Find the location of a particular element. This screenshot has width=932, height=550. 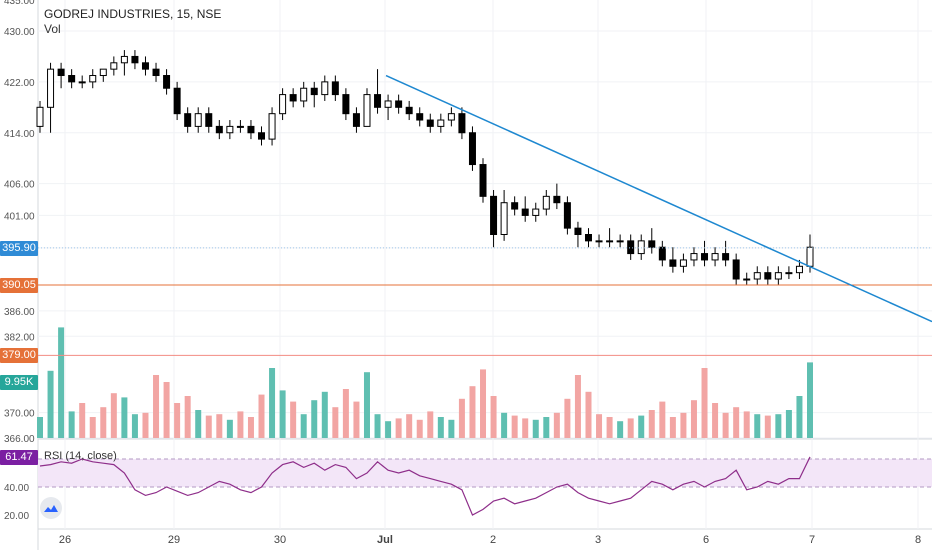

rsi-tick-label: 20.00 is located at coordinates (16, 516).